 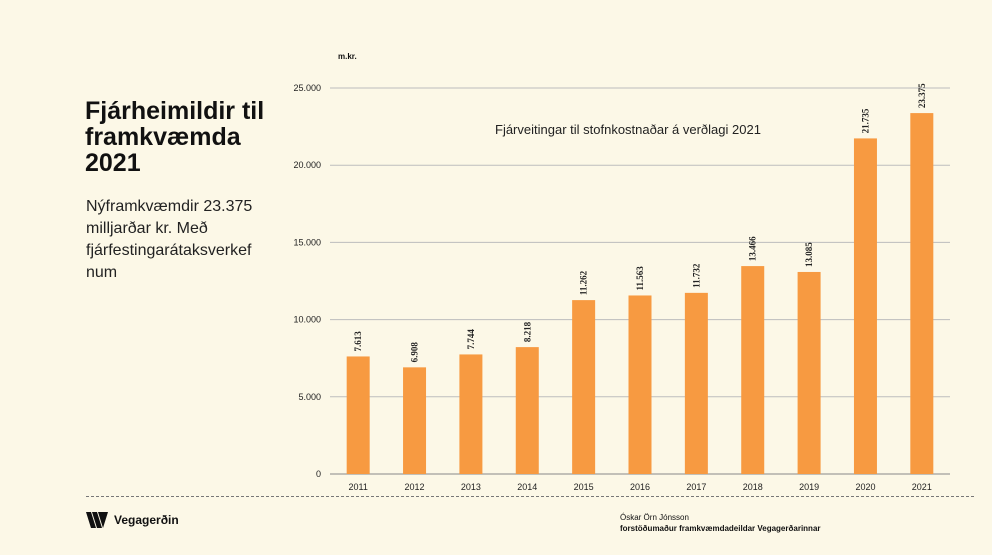 What do you see at coordinates (809, 372) in the screenshot?
I see `bar-2019` at bounding box center [809, 372].